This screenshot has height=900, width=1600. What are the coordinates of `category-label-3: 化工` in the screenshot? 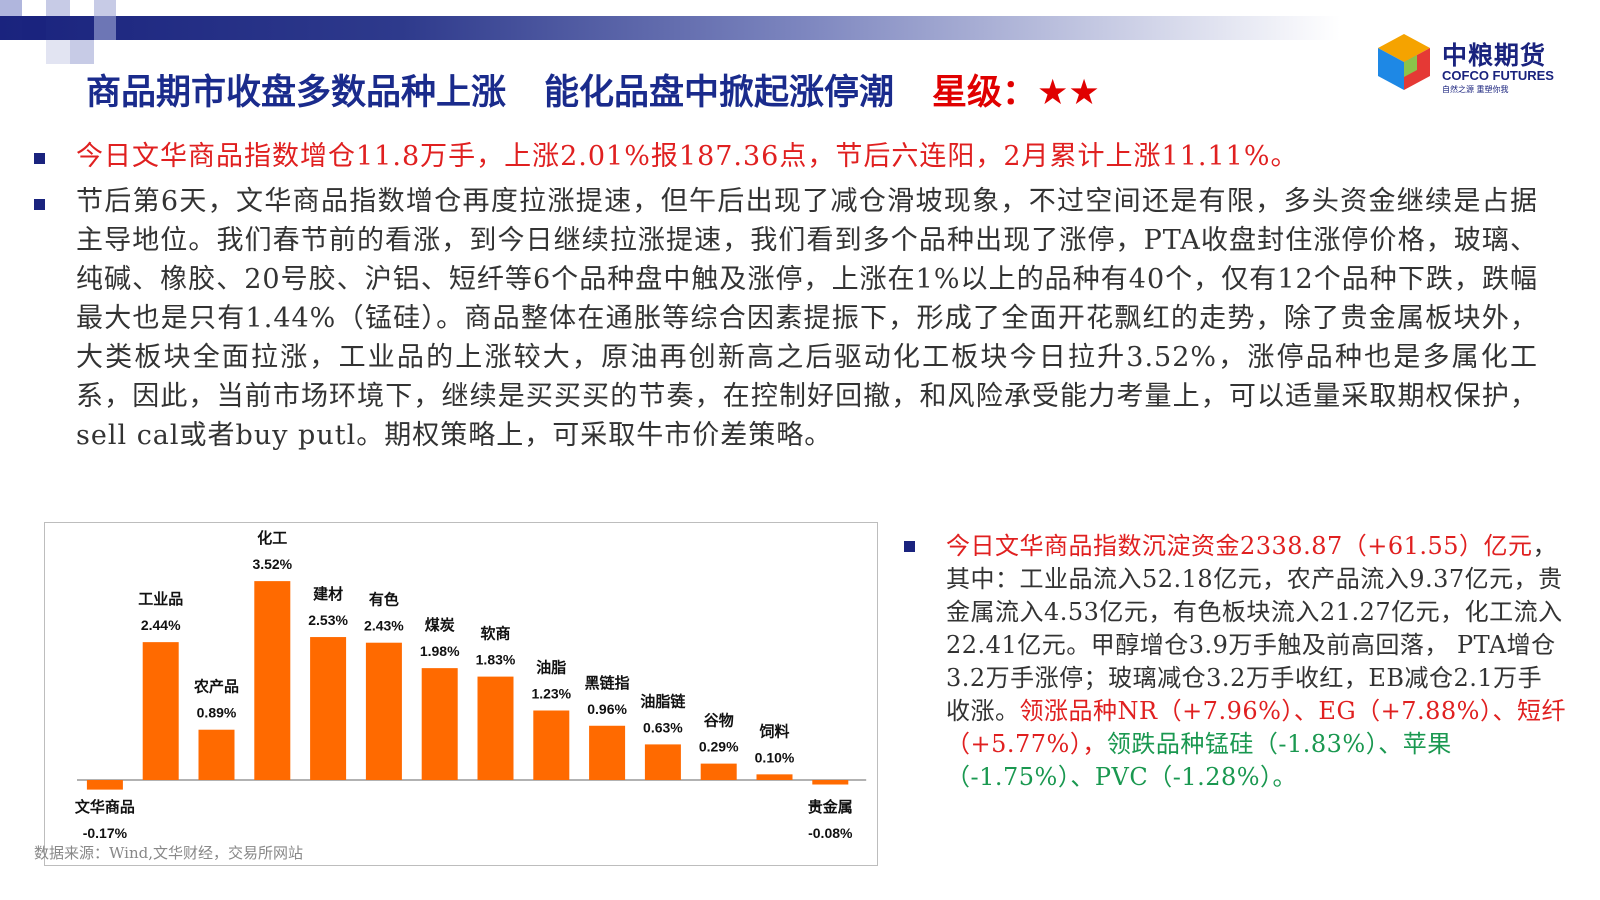 It's located at (272, 538).